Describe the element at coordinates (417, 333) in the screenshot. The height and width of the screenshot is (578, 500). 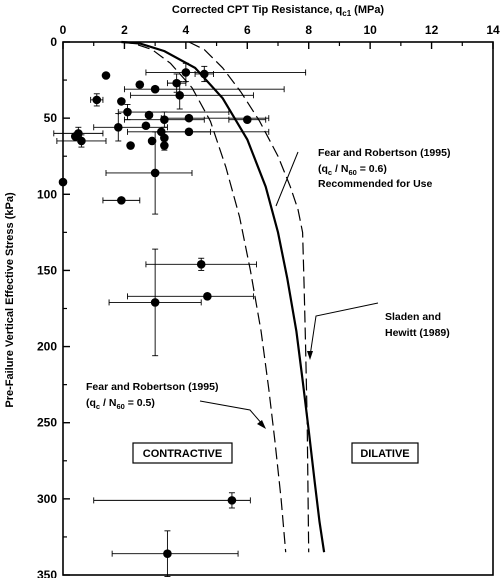
I see `svg-text: Hewitt (1989)` at that location.